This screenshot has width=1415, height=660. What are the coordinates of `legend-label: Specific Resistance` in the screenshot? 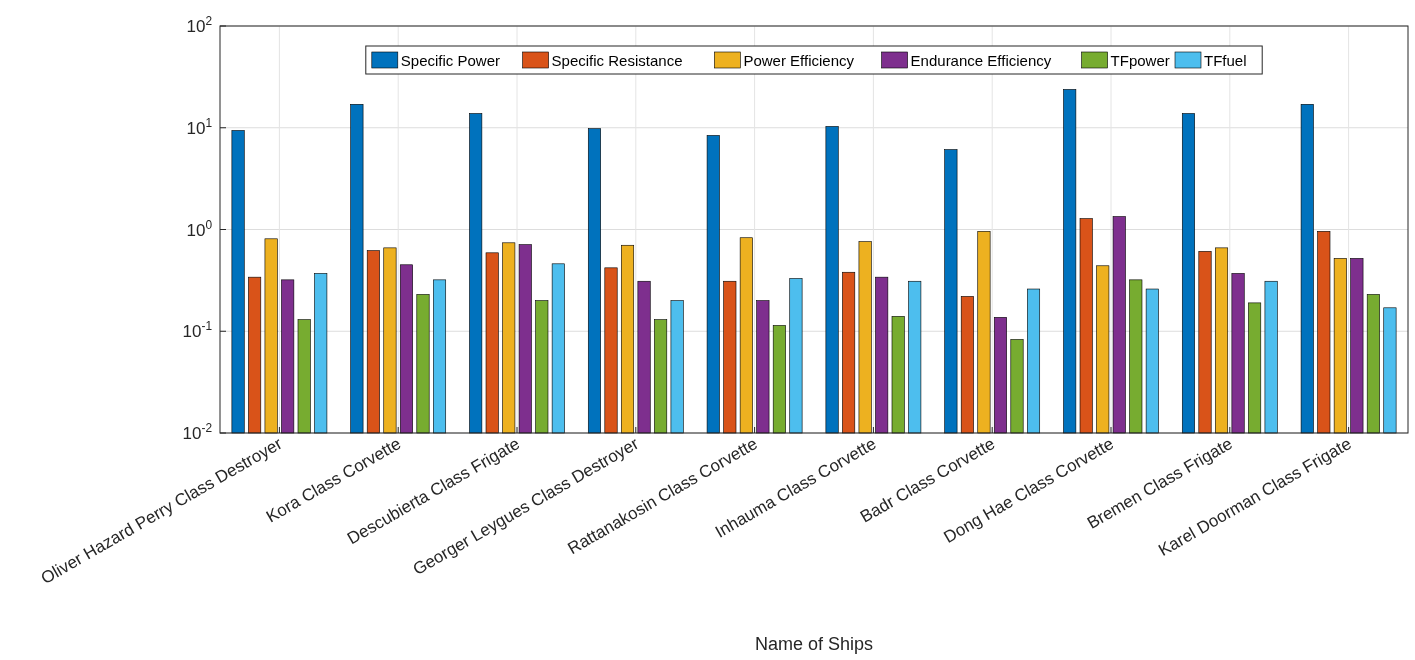 It's located at (617, 60).